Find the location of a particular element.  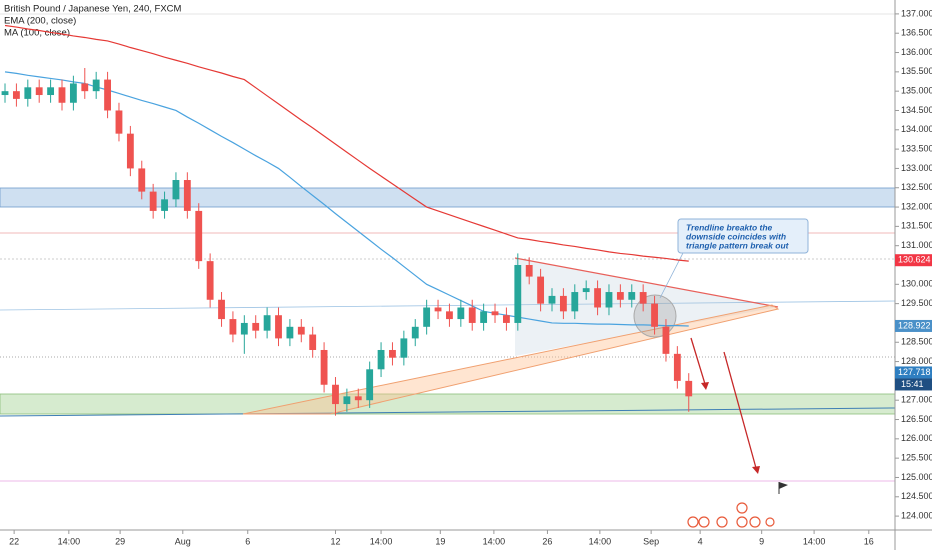

x-tick-label: 29 is located at coordinates (120, 541).